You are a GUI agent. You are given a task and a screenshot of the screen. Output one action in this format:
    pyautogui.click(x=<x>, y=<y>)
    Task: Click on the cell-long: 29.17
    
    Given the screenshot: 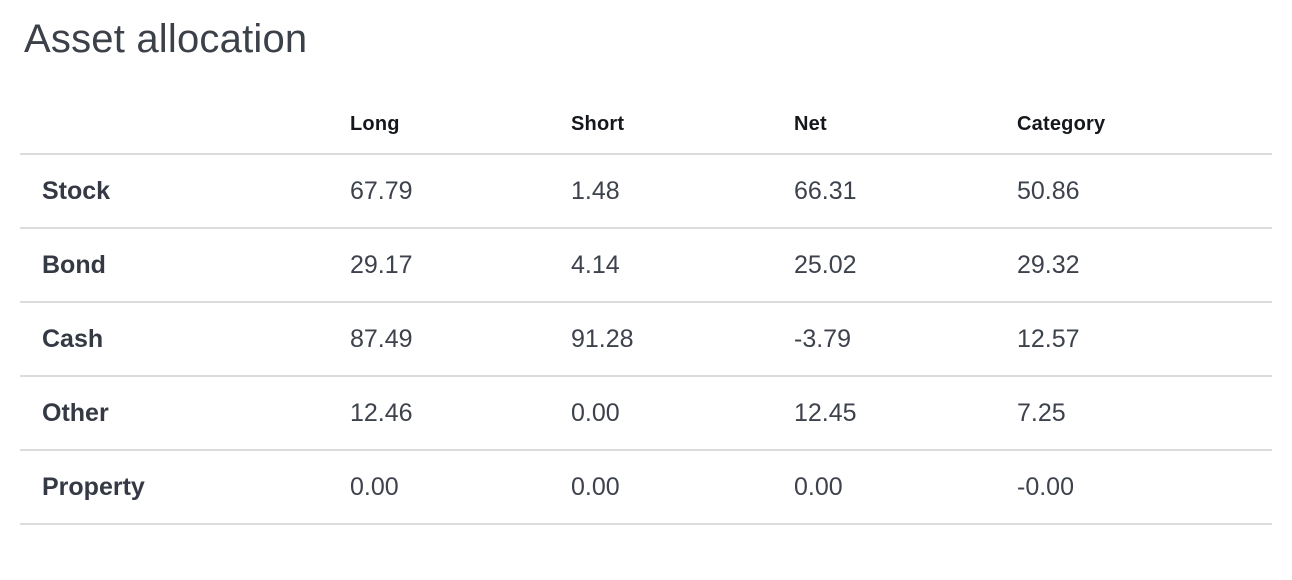 What is the action you would take?
    pyautogui.click(x=460, y=265)
    